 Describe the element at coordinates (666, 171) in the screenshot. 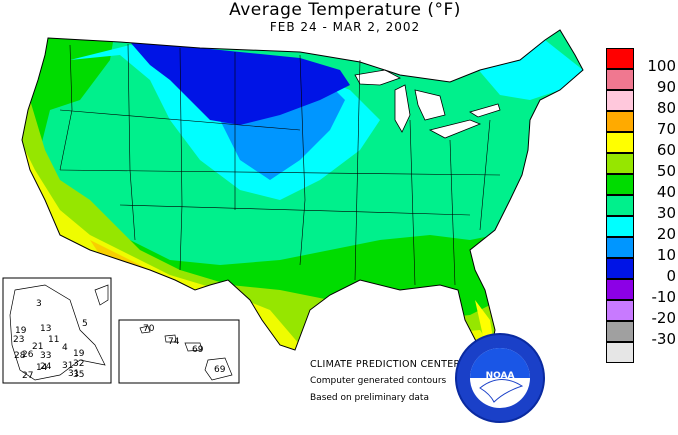

I see `legend-label: 50` at that location.